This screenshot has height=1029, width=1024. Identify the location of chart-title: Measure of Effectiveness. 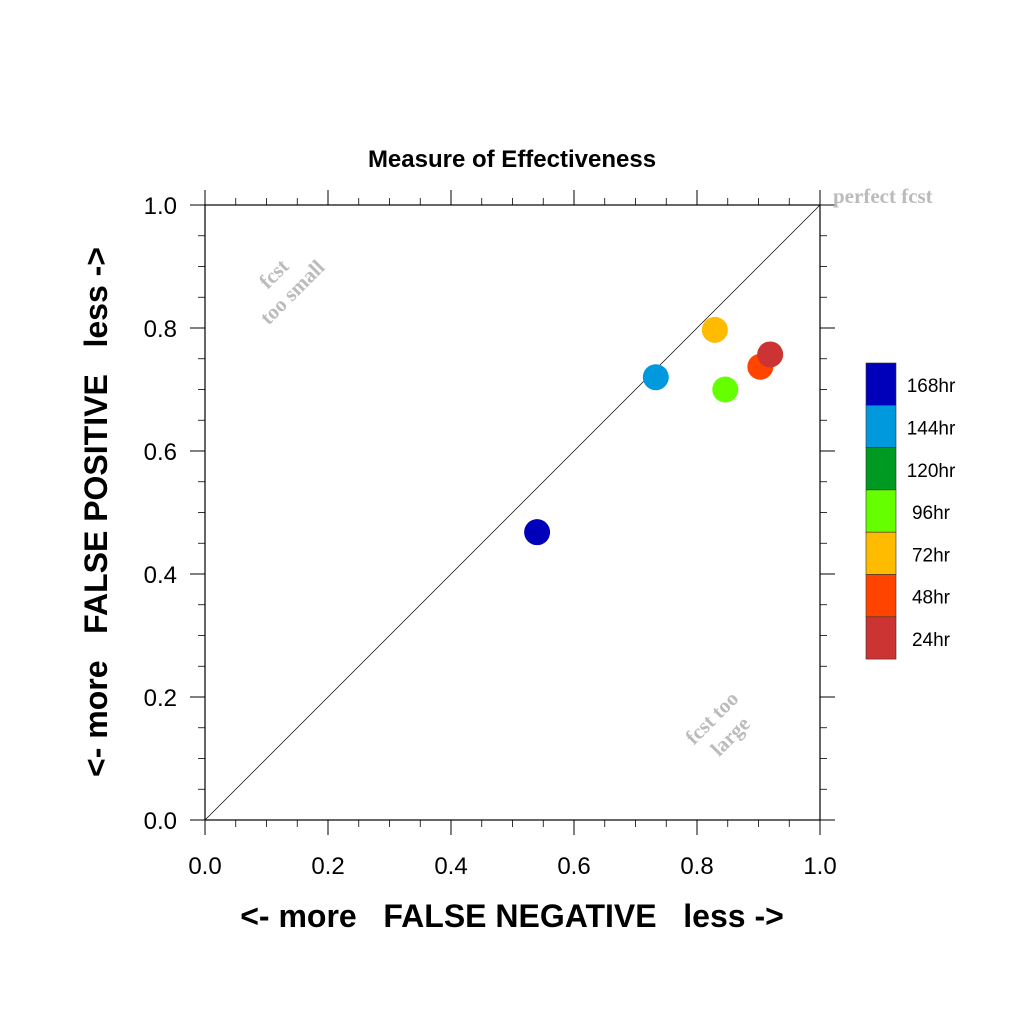
(512, 159).